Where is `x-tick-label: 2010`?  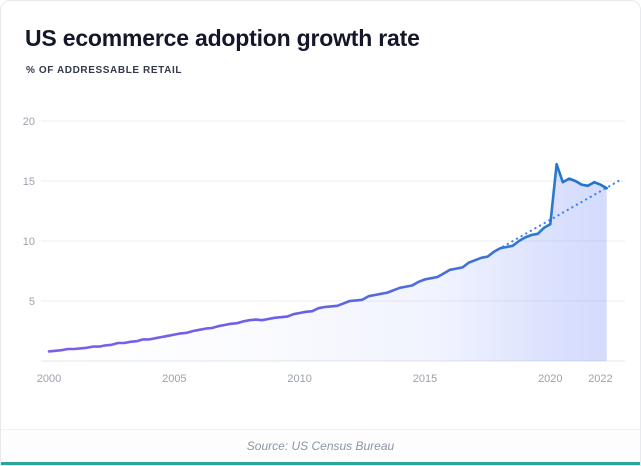
x-tick-label: 2010 is located at coordinates (299, 379).